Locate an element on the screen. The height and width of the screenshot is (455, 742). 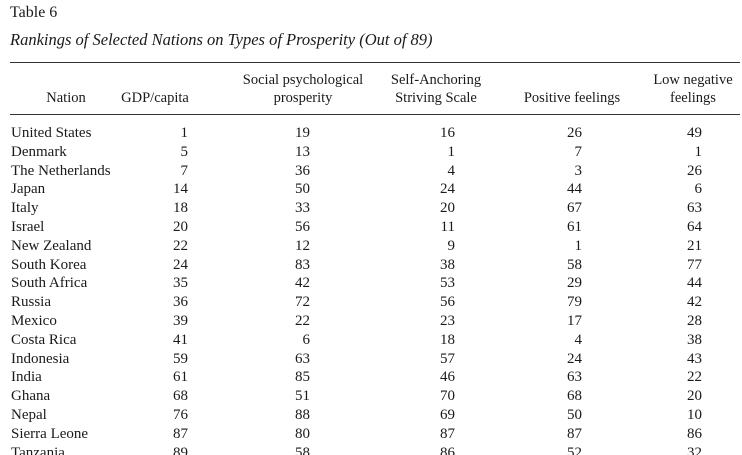
cell-lowneg: 49 is located at coordinates (694, 133).